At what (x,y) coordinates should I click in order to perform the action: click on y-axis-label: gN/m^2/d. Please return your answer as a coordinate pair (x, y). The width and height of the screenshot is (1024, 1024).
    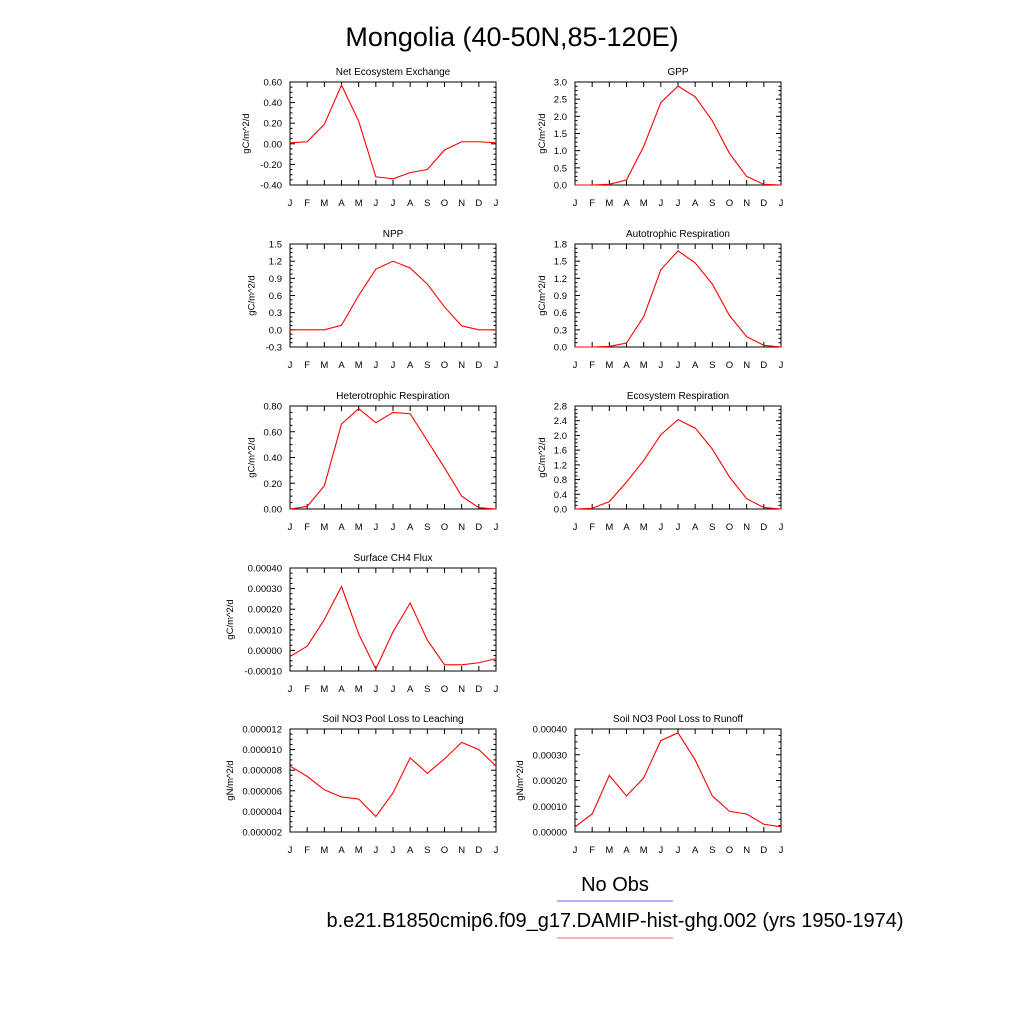
    Looking at the image, I should click on (230, 780).